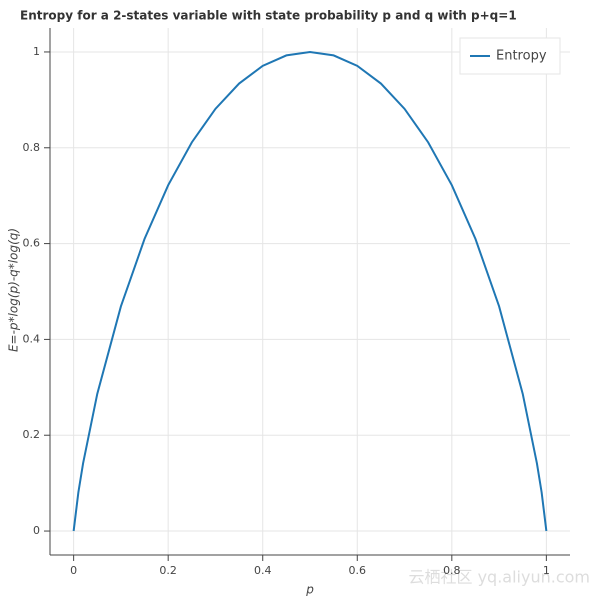 This screenshot has height=604, width=600. Describe the element at coordinates (263, 570) in the screenshot. I see `x-tick-label: 0.4` at that location.